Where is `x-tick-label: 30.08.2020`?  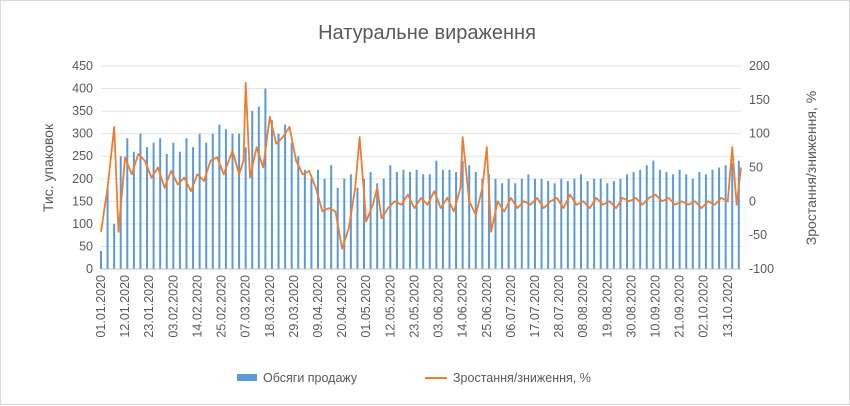 x-tick-label: 30.08.2020 is located at coordinates (631, 306).